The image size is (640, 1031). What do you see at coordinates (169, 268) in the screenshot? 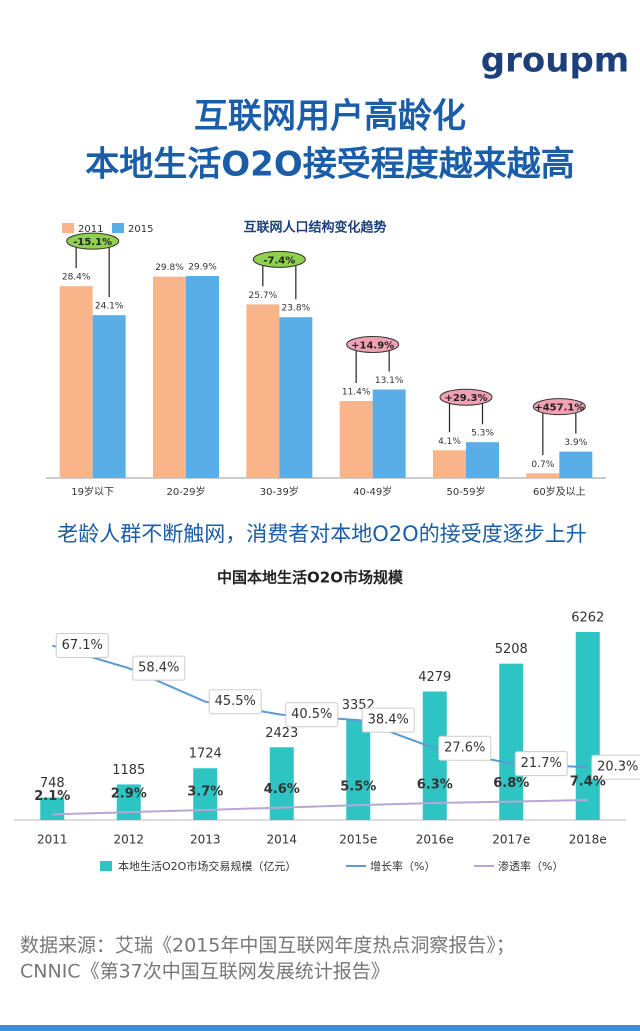
I see `value-label: 29.8%` at bounding box center [169, 268].